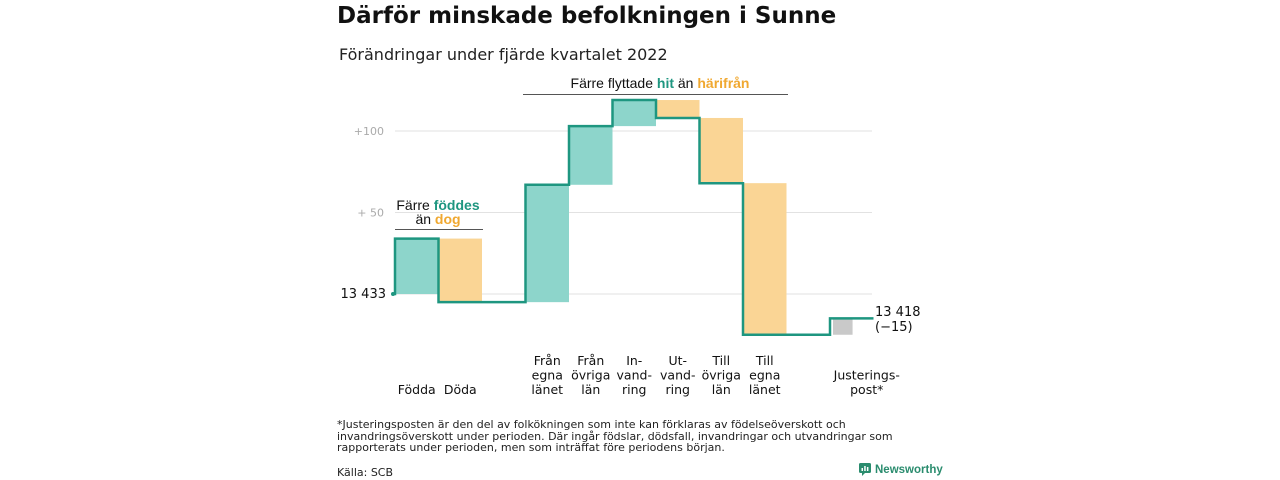  Describe the element at coordinates (865, 469) in the screenshot. I see `bar-chart-icon` at that location.